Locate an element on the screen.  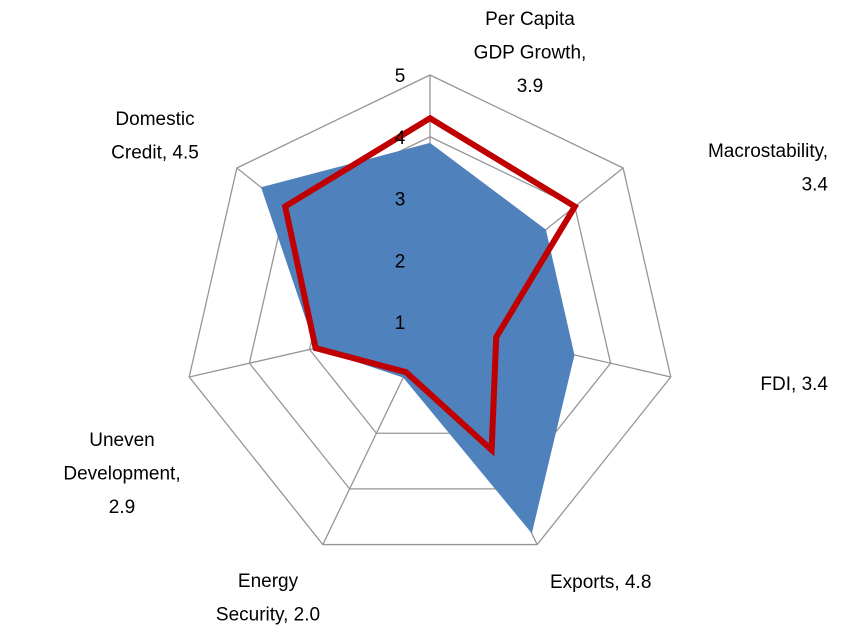
category-label-line: 3.9 is located at coordinates (530, 86).